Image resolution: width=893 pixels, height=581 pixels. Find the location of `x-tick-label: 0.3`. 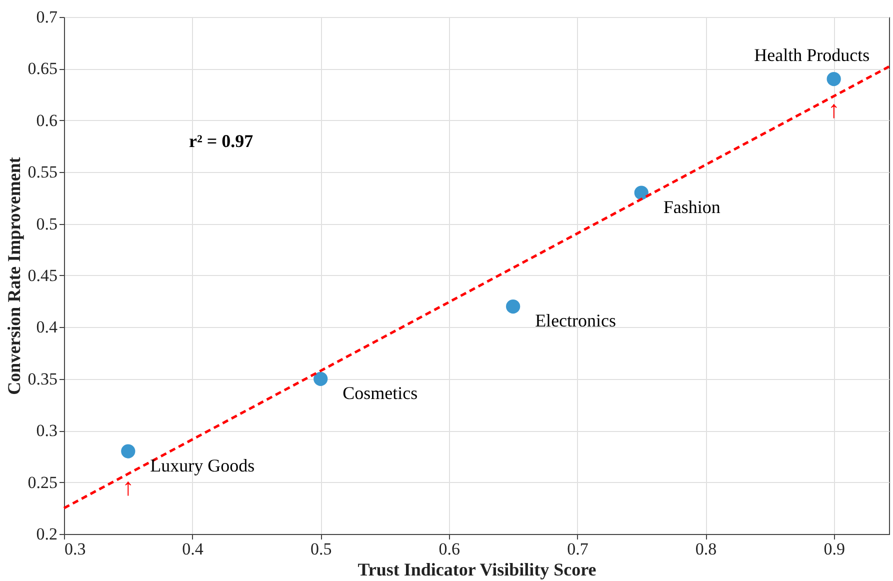

x-tick-label: 0.3 is located at coordinates (75, 549).